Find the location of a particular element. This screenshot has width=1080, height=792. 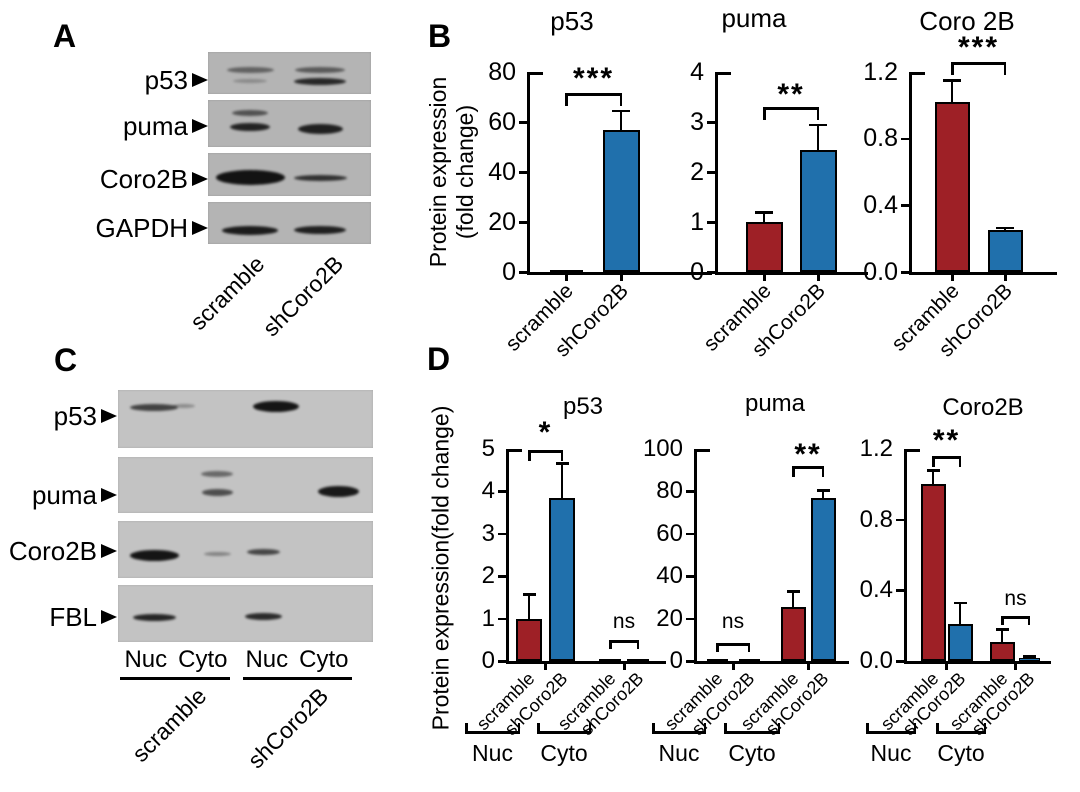

significance-label: *** is located at coordinates (593, 78).